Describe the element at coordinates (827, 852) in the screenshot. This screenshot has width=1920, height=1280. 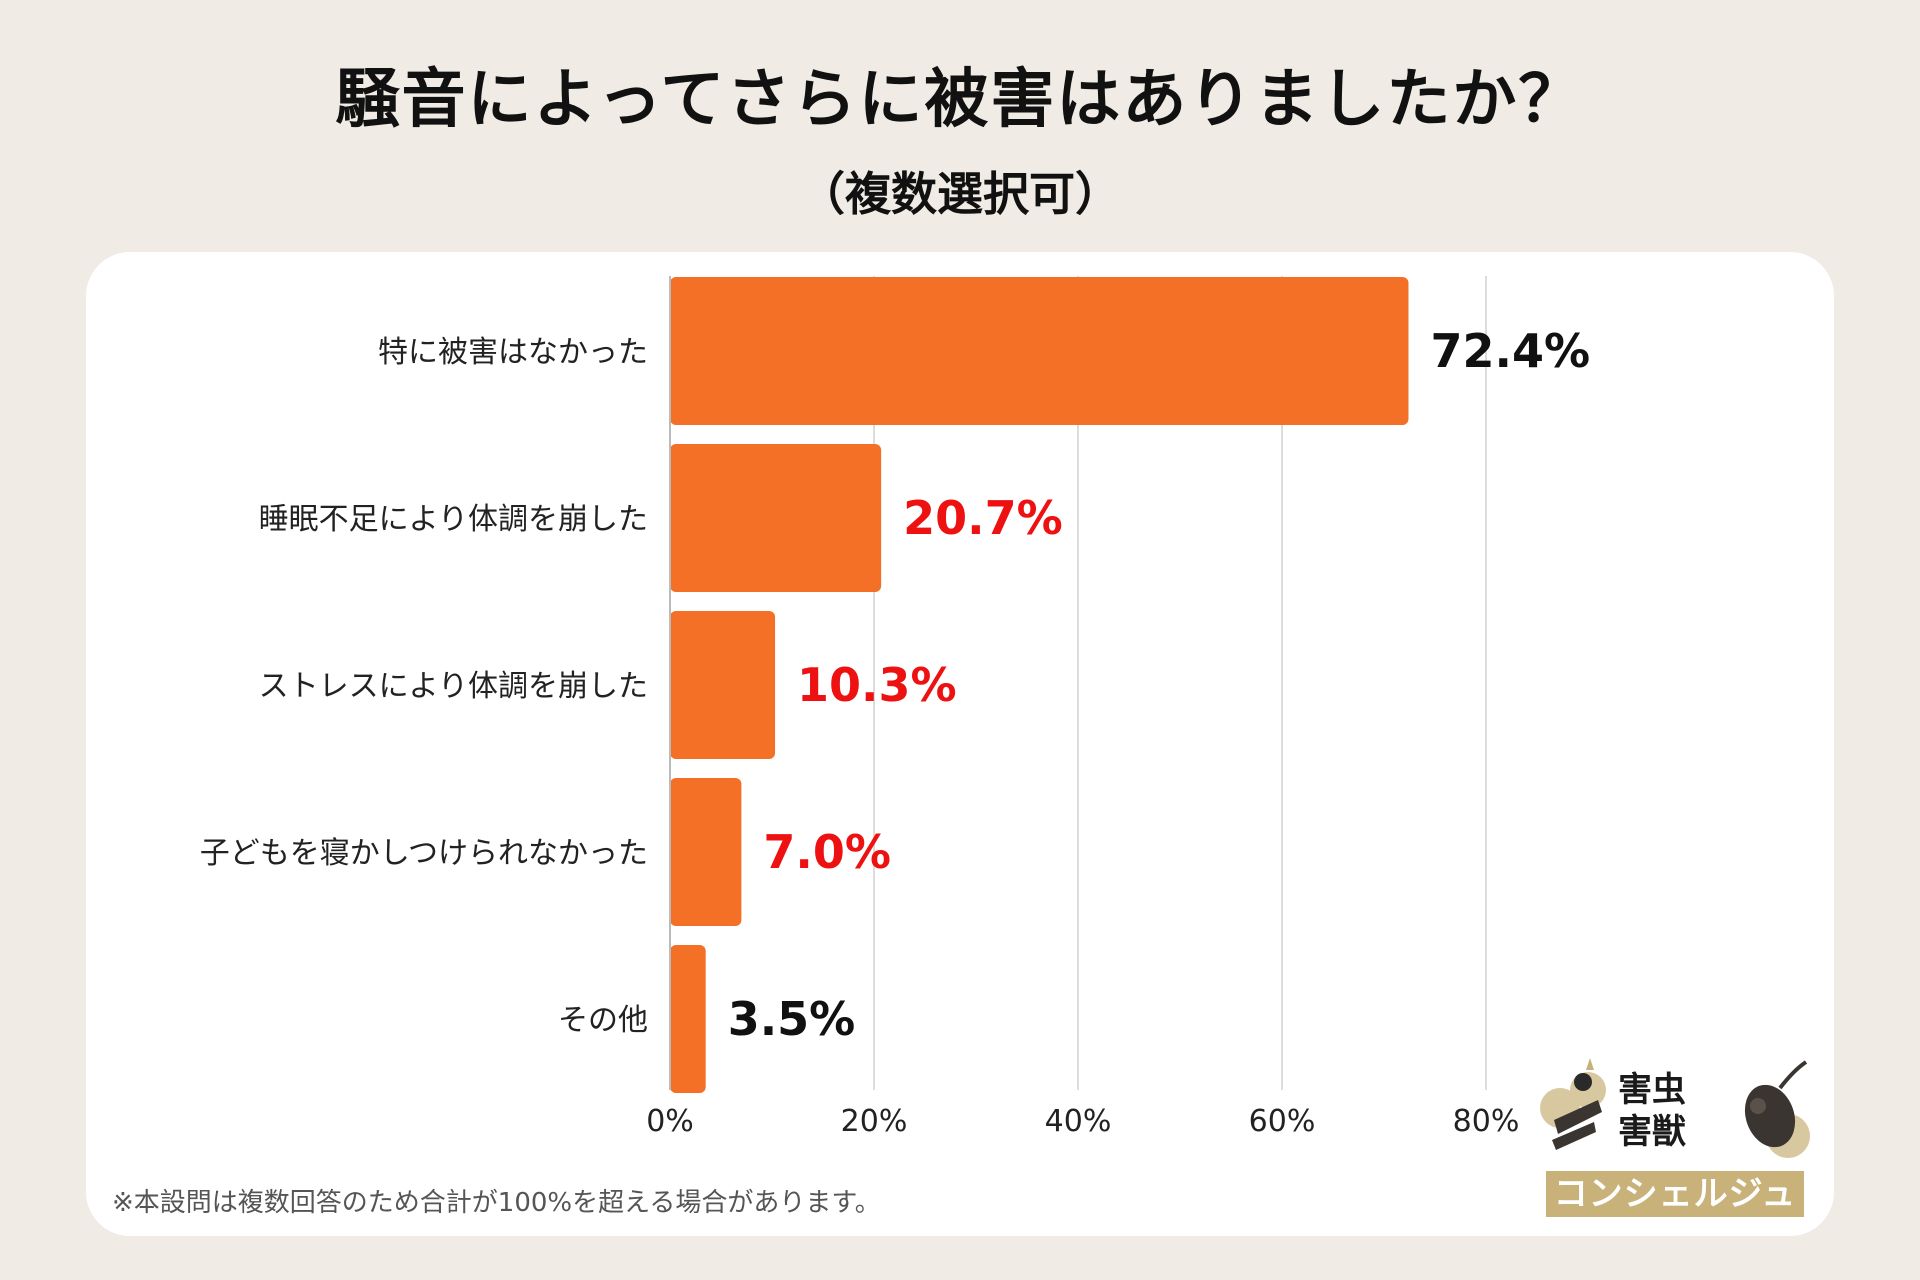
I see `value-label: 7.0%` at that location.